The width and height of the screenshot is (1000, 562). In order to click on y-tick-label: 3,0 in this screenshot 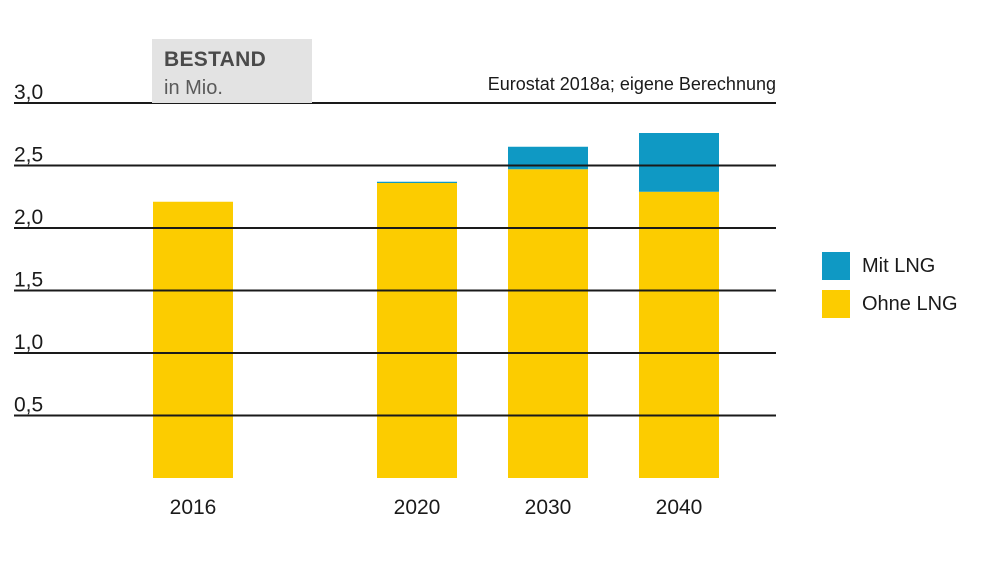, I will do `click(28, 92)`.